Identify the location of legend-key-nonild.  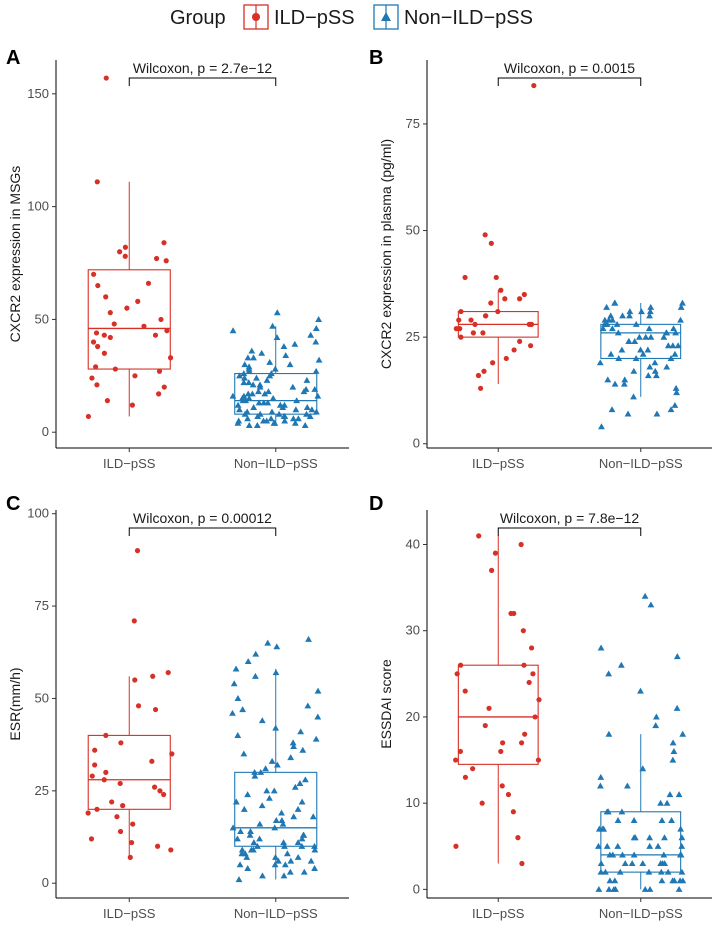
(386, 17).